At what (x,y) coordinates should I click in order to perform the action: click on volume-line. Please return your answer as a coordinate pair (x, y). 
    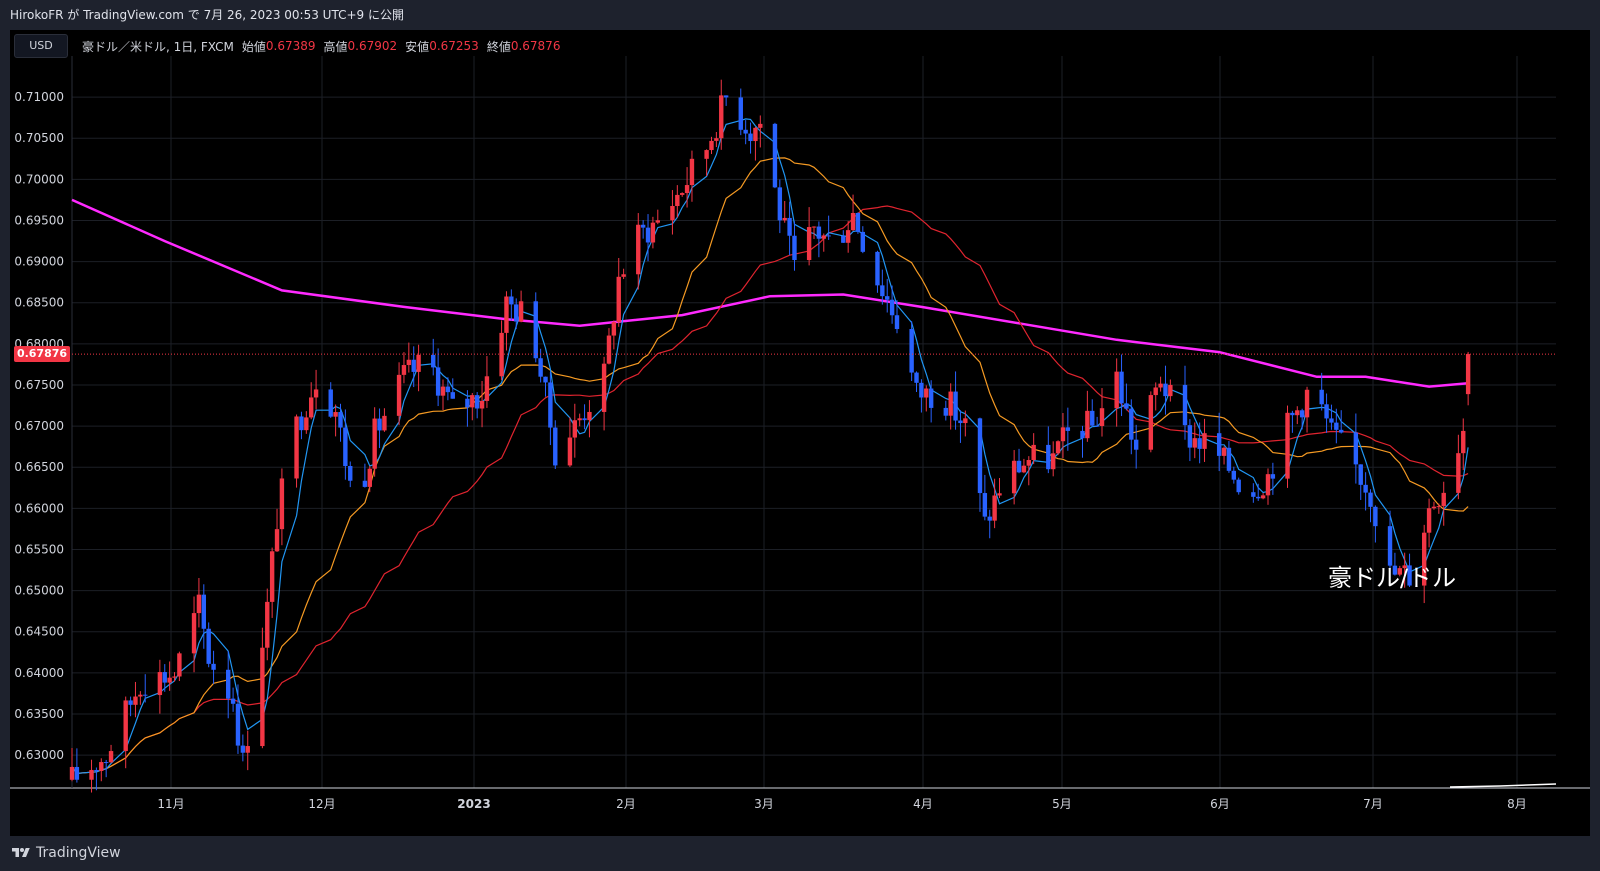
    Looking at the image, I should click on (1503, 785).